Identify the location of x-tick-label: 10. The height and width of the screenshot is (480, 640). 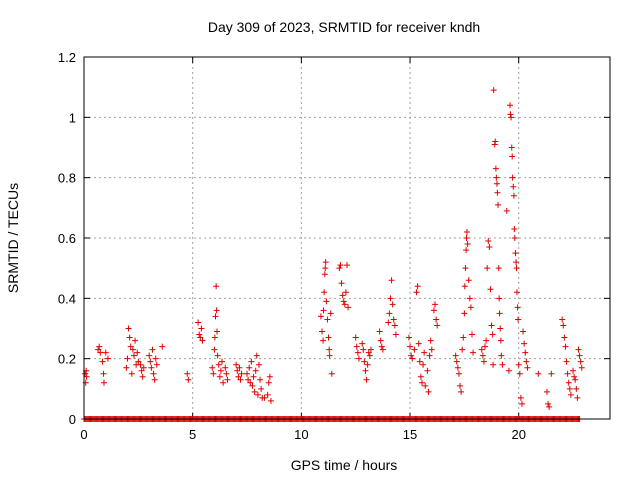
(301, 434).